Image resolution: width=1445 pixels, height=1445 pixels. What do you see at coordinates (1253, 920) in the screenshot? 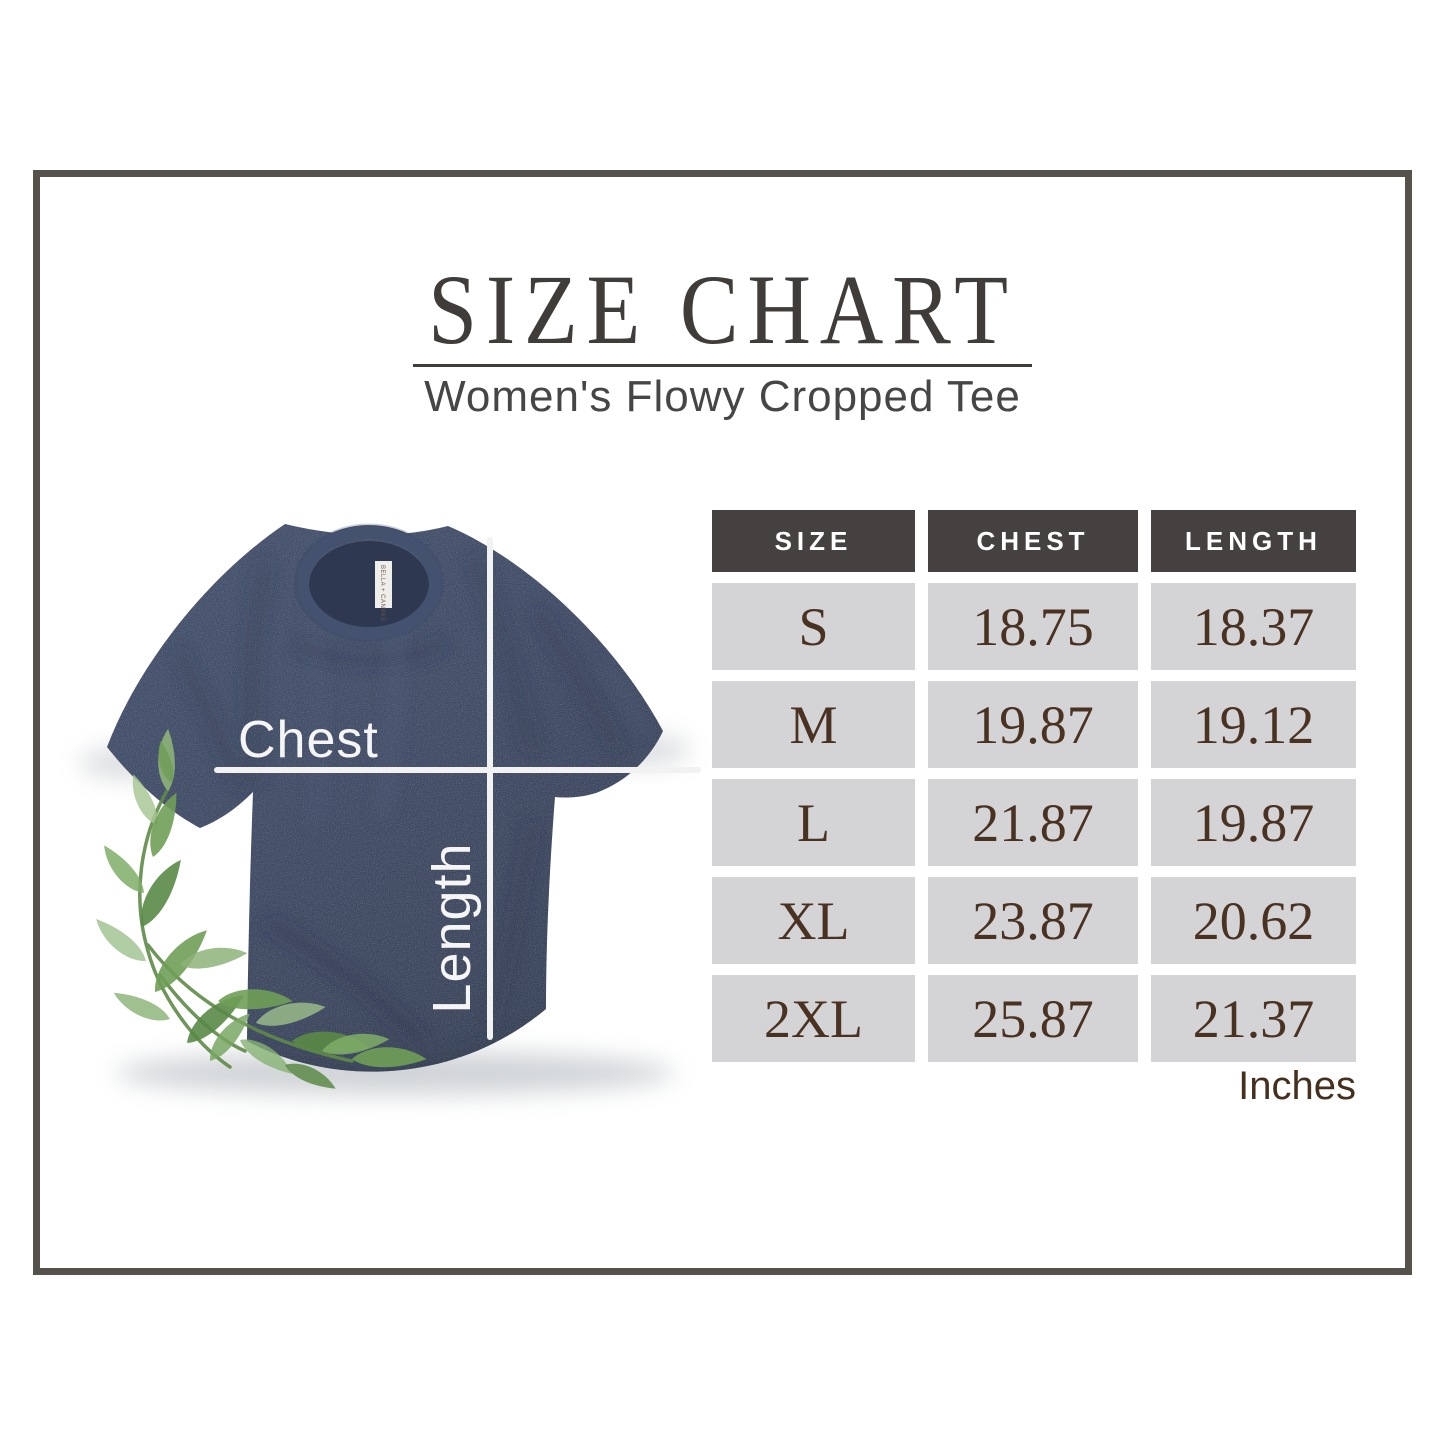
I see `length-value: 20.62` at bounding box center [1253, 920].